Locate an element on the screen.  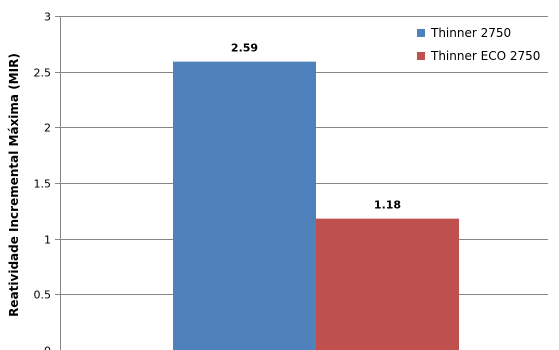
y-tick-label: 1 is located at coordinates (47, 240).